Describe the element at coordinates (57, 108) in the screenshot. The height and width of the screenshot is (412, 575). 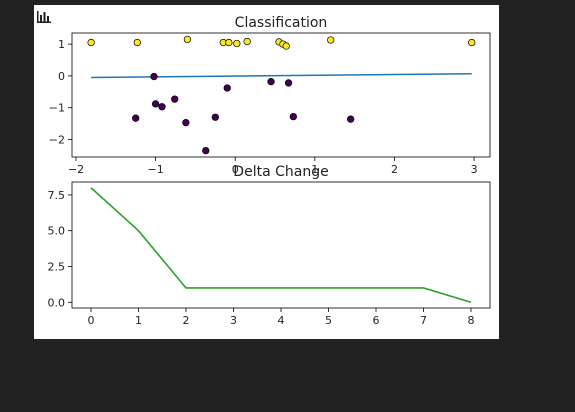
I see `y-tick-label: −1` at that location.